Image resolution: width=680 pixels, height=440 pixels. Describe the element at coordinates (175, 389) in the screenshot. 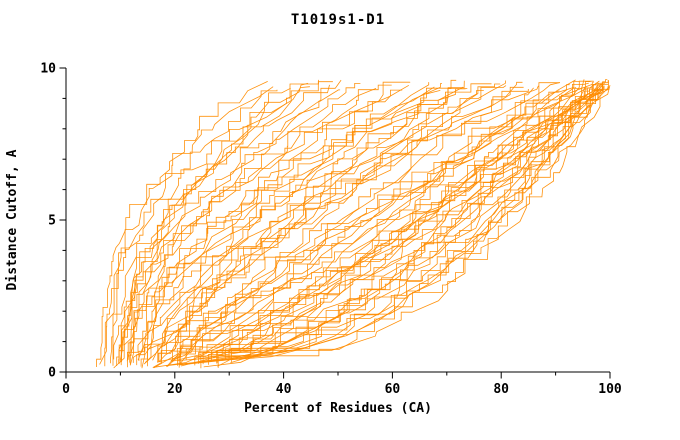

I see `x-tick-label: 20` at that location.